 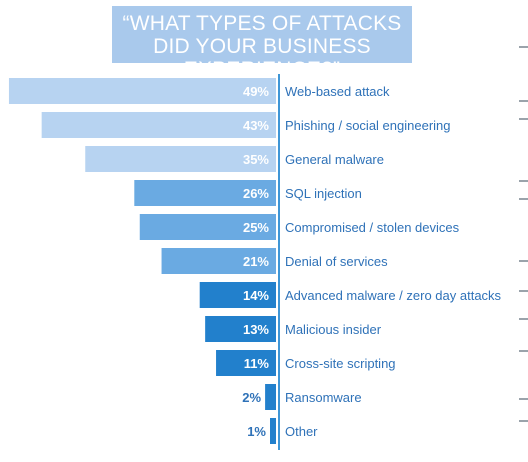 What do you see at coordinates (262, 58) in the screenshot?
I see `chart-title-line-2: DID YOUR BUSINESS EXPERIENCE?”` at bounding box center [262, 58].